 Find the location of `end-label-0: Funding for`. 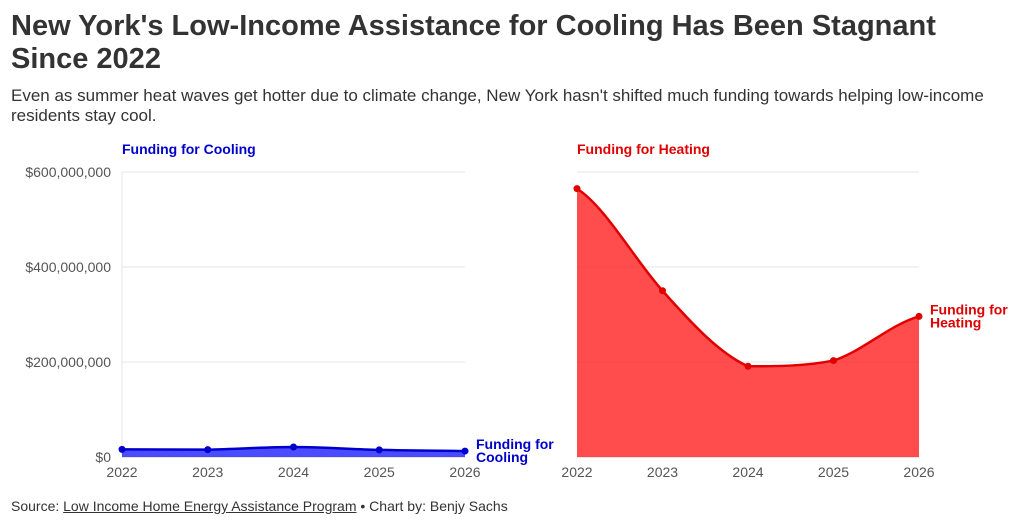

end-label-0: Funding for is located at coordinates (515, 444).